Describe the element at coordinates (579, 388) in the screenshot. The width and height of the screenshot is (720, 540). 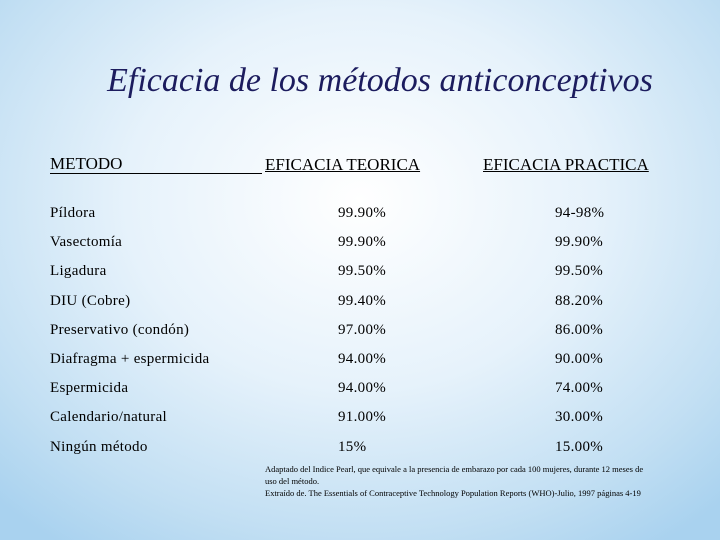
I see `efficacy-cell: 74.00%` at that location.